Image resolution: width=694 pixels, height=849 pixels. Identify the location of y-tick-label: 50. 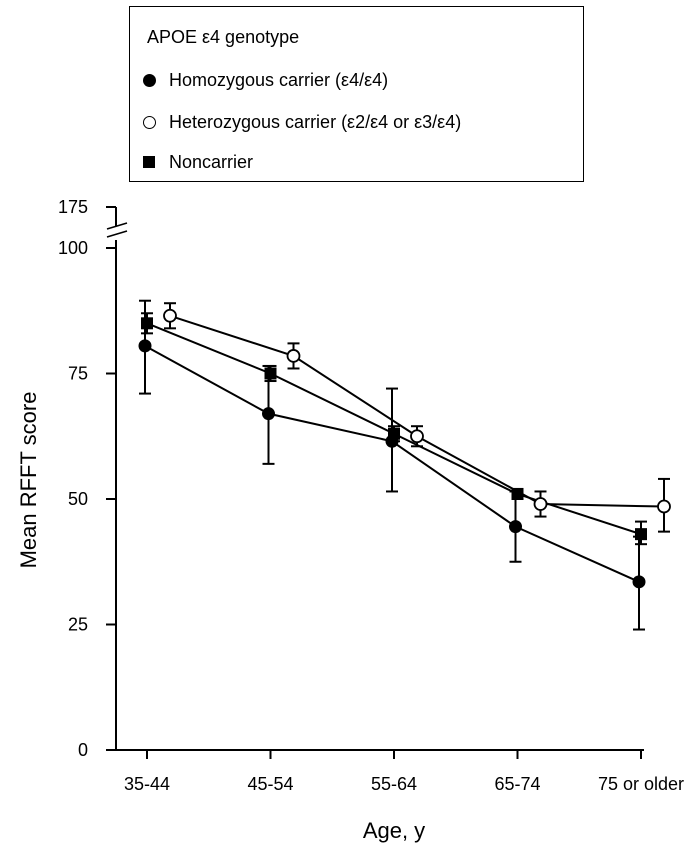
(78, 499).